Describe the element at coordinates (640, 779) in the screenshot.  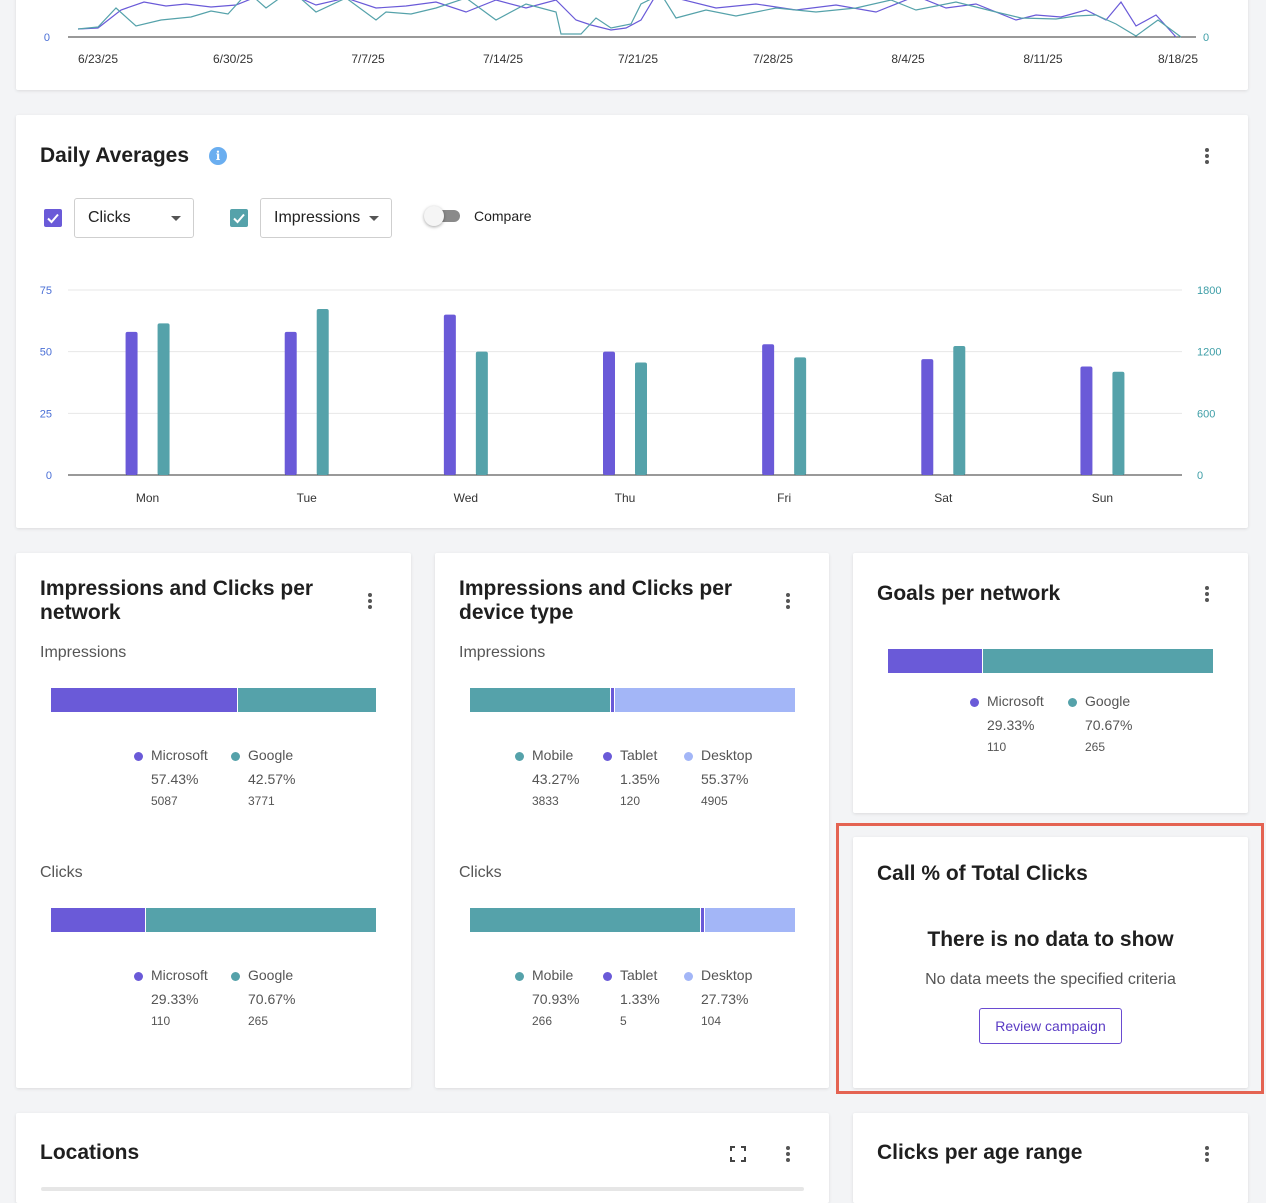
I see `legend-percent: 1.35%` at that location.